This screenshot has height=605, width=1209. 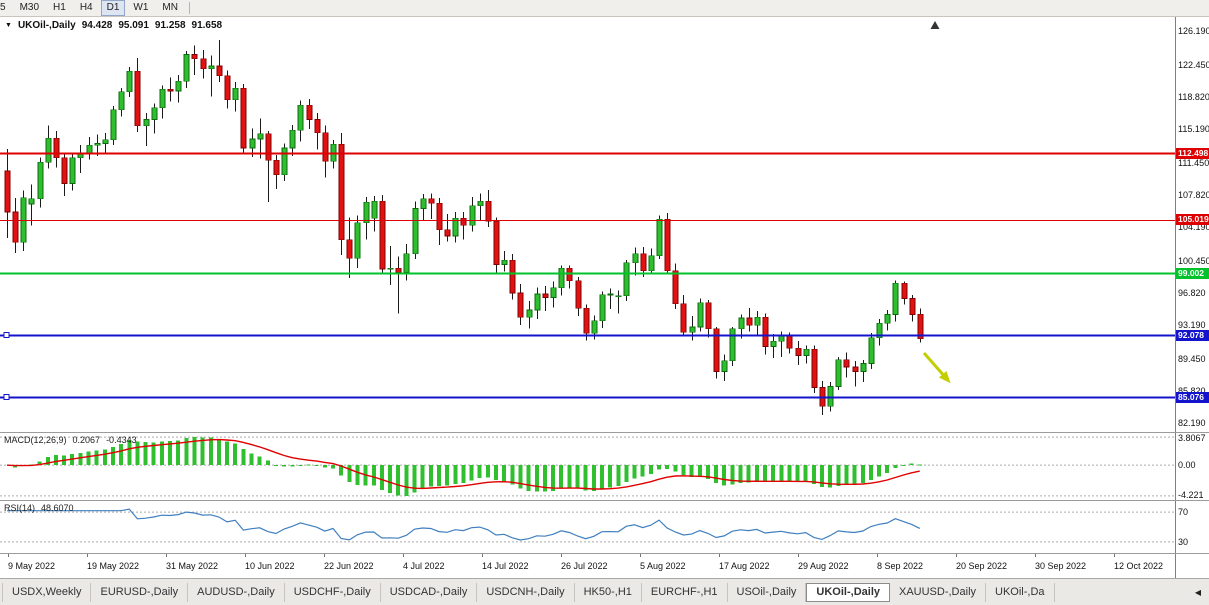 What do you see at coordinates (767, 592) in the screenshot?
I see `chart-tab: USOil-,Daily` at bounding box center [767, 592].